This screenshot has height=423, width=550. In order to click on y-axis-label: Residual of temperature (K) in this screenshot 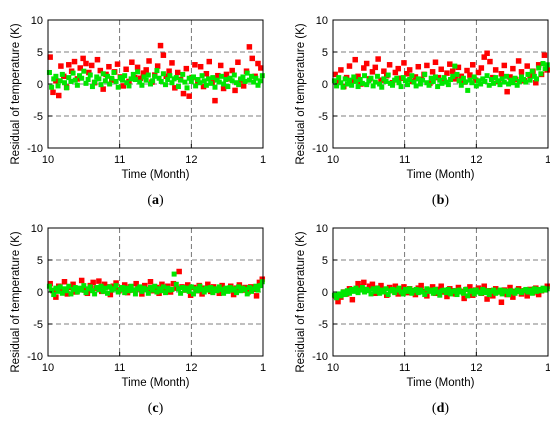, I will do `click(301, 93)`.